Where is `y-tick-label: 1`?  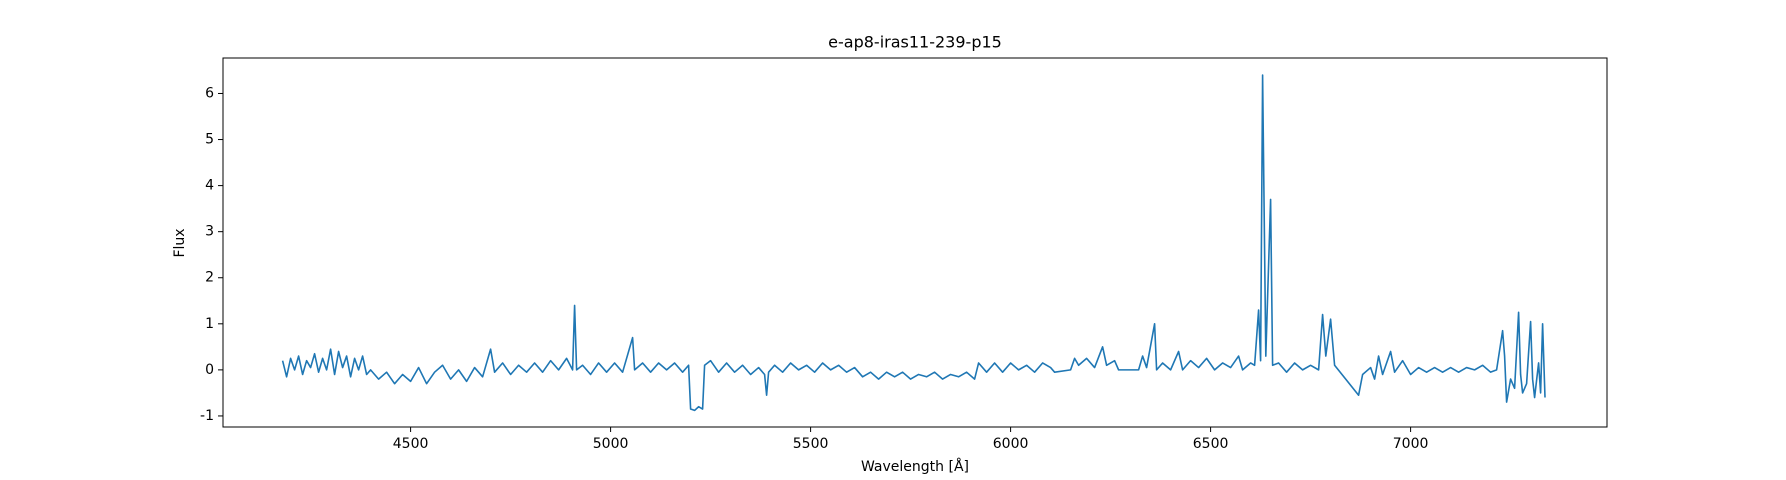 y-tick-label: 1 is located at coordinates (209, 324).